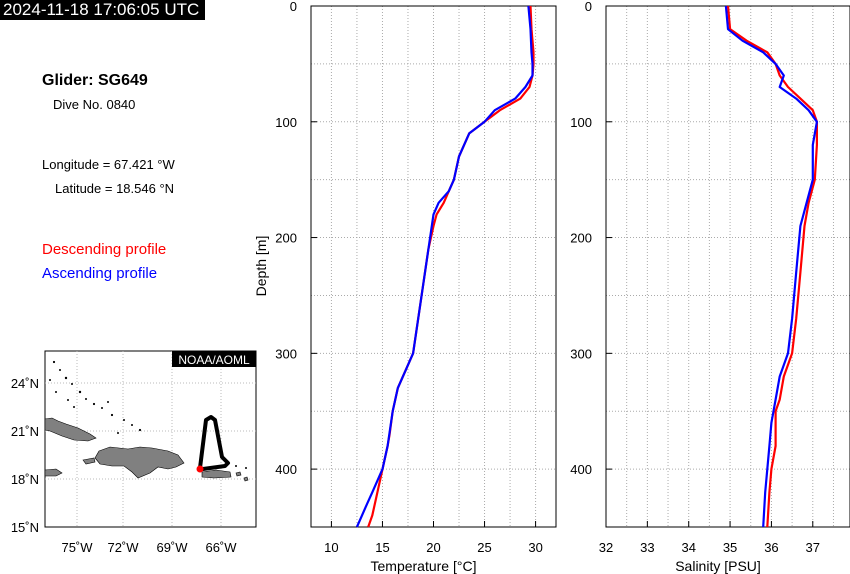 Image resolution: width=850 pixels, height=574 pixels. What do you see at coordinates (89, 461) in the screenshot?
I see `jamaica-shape` at bounding box center [89, 461].